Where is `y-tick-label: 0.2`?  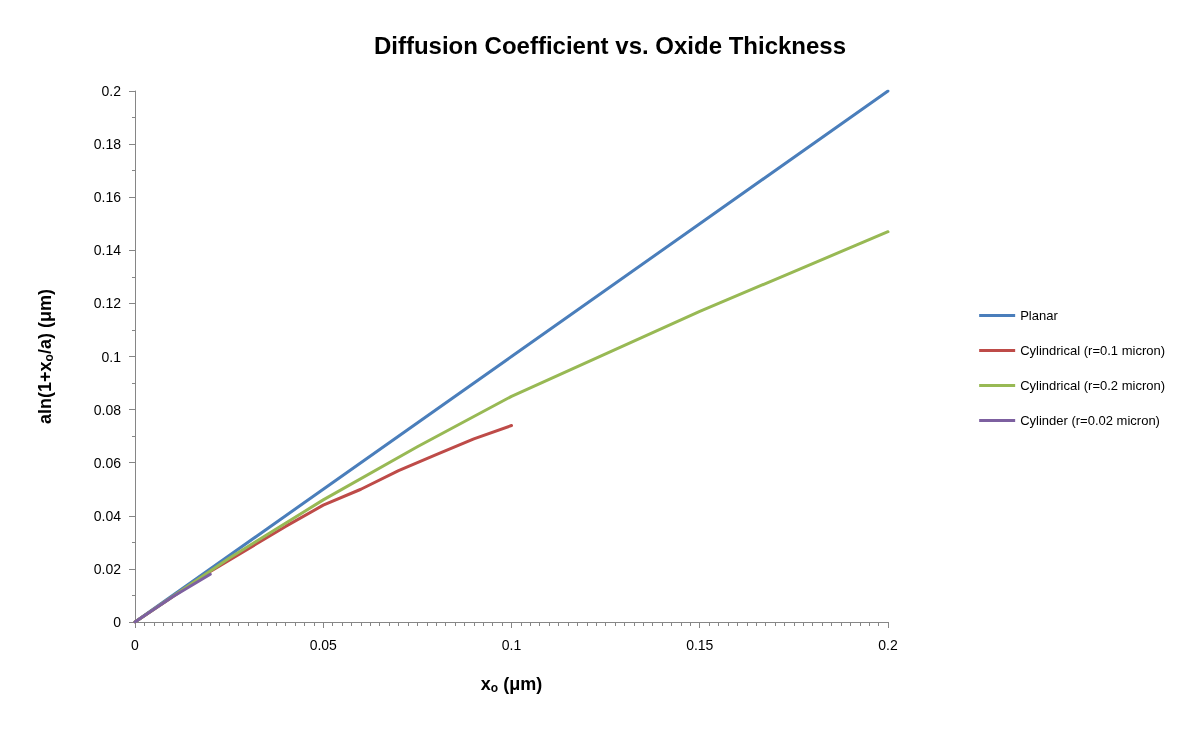 y-tick-label: 0.2 is located at coordinates (111, 91).